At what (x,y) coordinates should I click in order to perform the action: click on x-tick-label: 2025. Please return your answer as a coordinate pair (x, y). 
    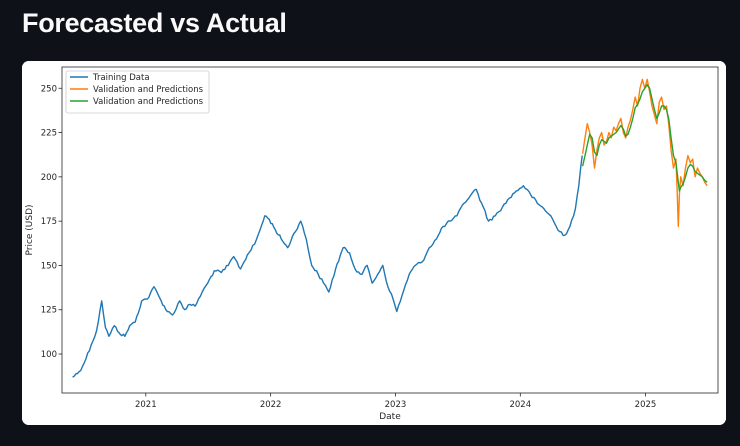
    Looking at the image, I should click on (646, 405).